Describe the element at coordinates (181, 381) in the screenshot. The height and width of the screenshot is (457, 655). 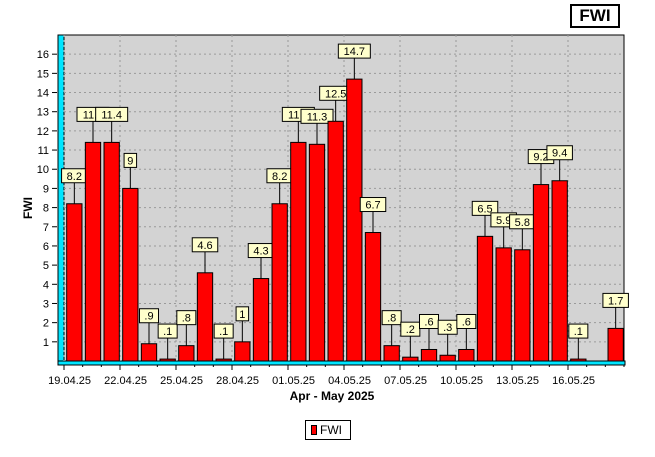
I see `x-tick-label: 25.04.25` at that location.